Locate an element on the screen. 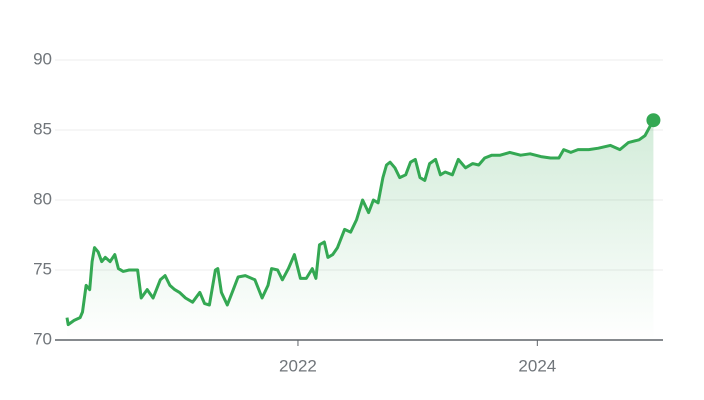  end-point is located at coordinates (653, 120).